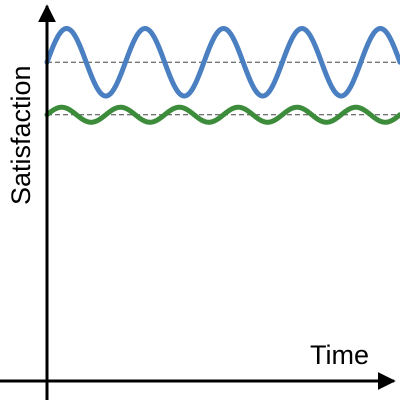  Describe the element at coordinates (21, 135) in the screenshot. I see `y-axis-label: Satisfaction` at that location.